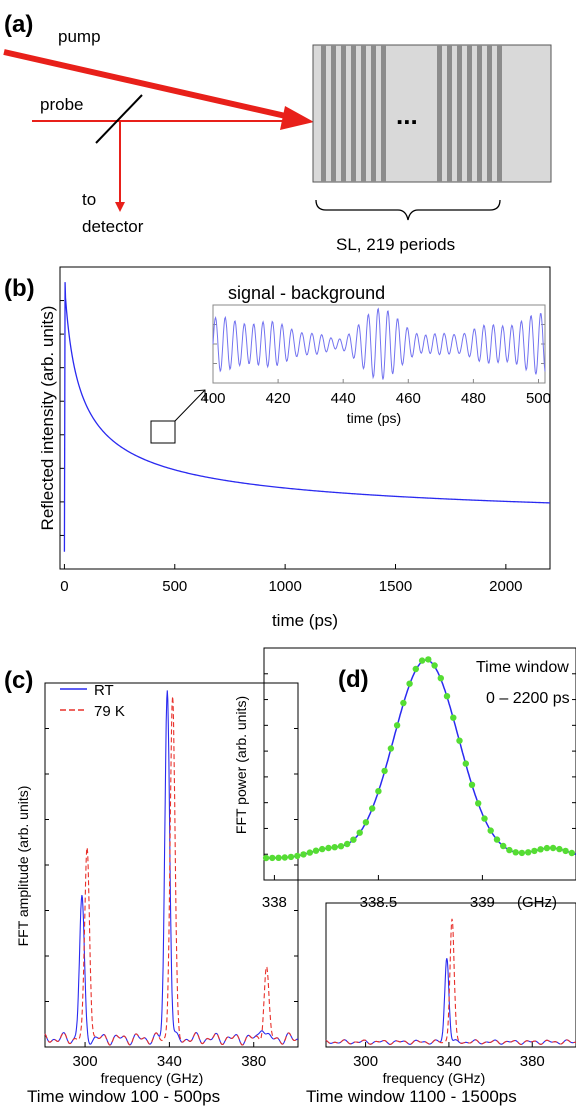 Image resolution: width=576 pixels, height=1114 pixels. Describe the element at coordinates (212, 398) in the screenshot. I see `inset-x-tick-label: 400` at that location.